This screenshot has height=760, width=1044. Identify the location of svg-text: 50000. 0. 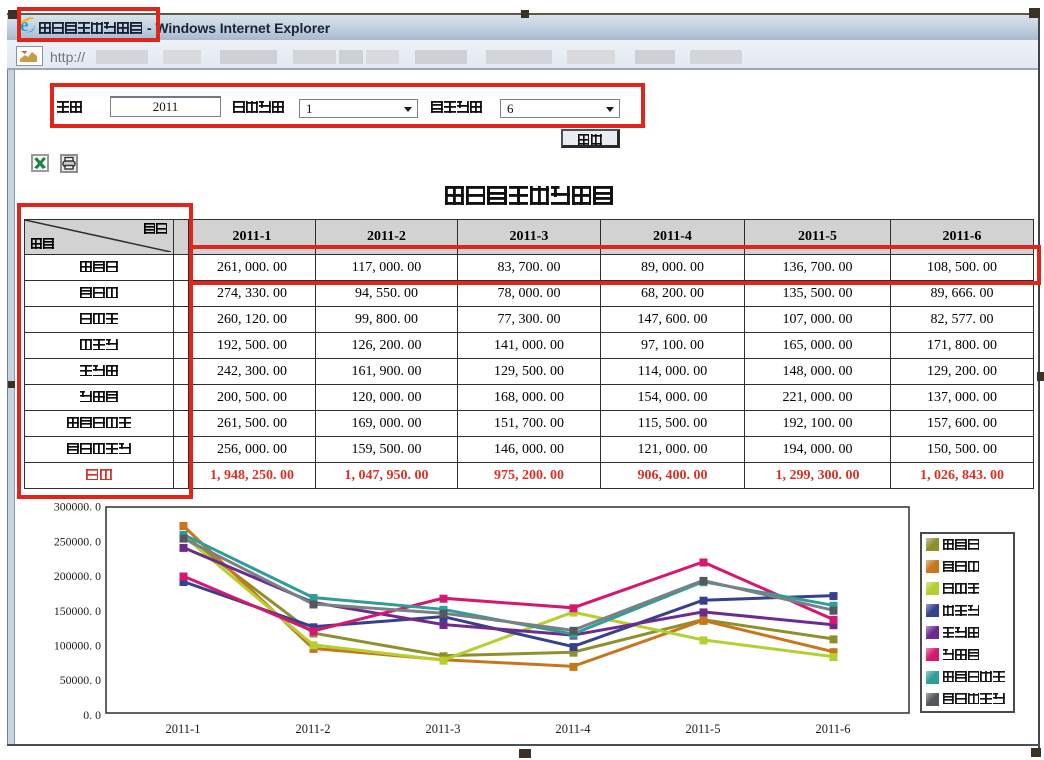
(80, 680).